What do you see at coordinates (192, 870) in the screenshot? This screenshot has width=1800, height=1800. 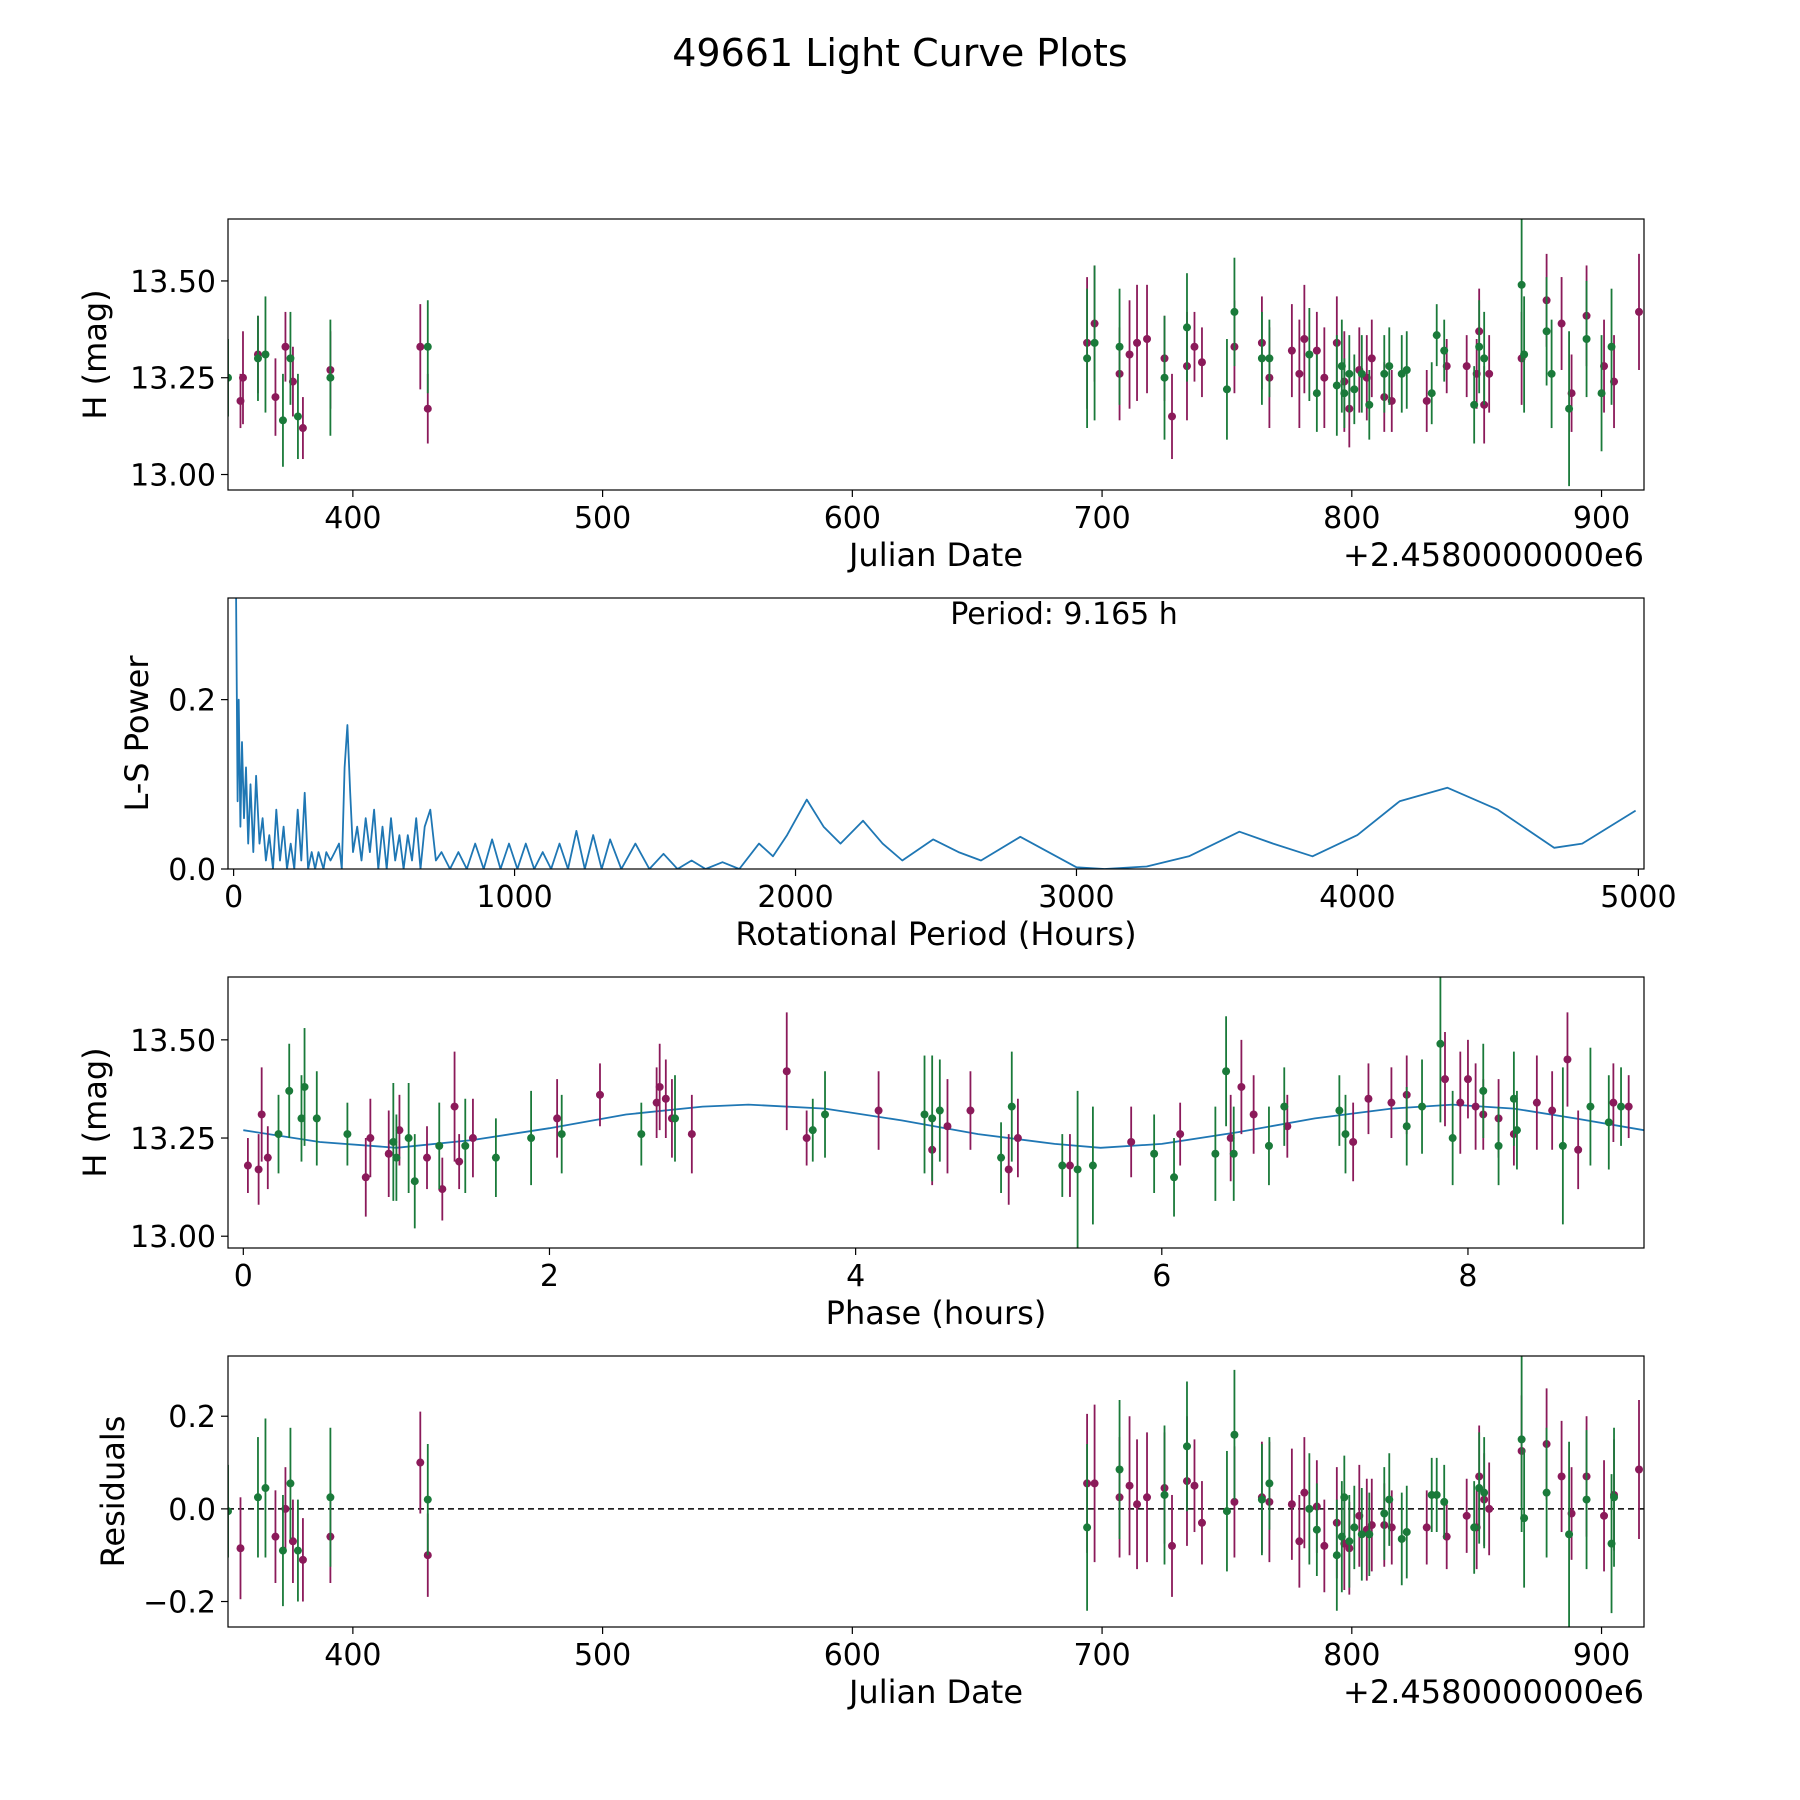 I see `y-tick-label: 0.0` at bounding box center [192, 870].